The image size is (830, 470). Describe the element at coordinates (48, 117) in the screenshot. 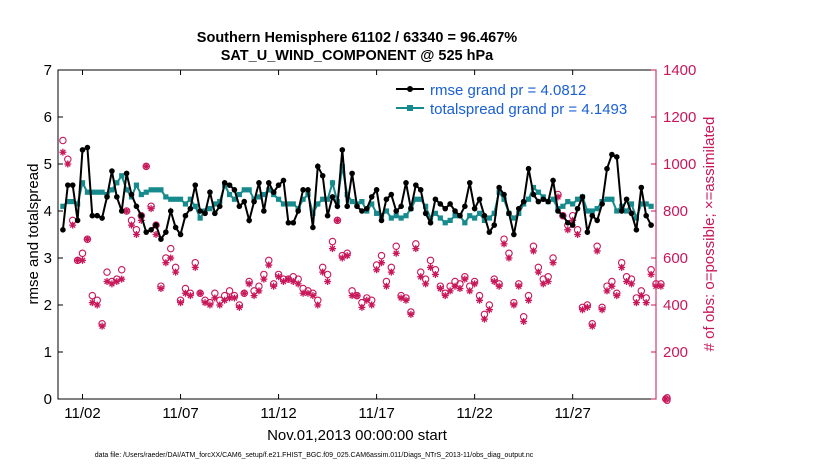

I see `y-left-tick-label: 6` at that location.